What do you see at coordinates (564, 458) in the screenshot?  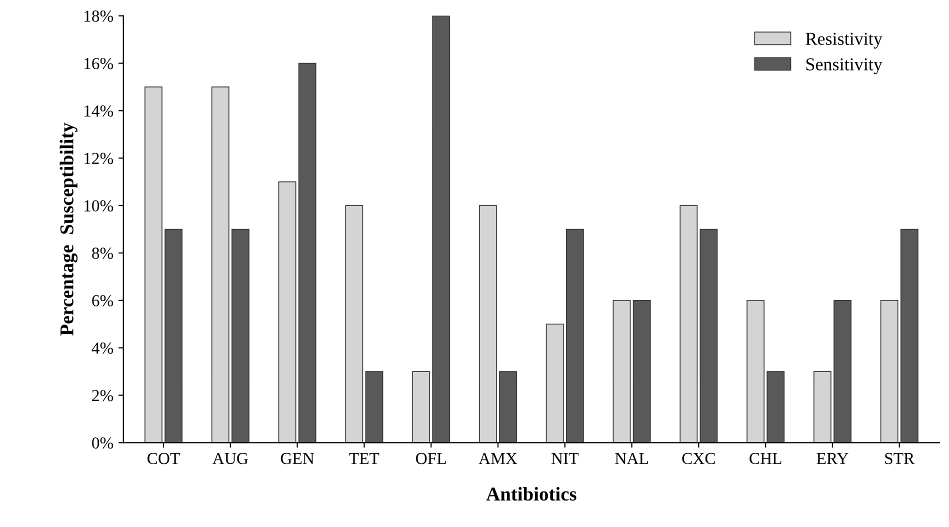 I see `x-tick-label: NIT` at bounding box center [564, 458].